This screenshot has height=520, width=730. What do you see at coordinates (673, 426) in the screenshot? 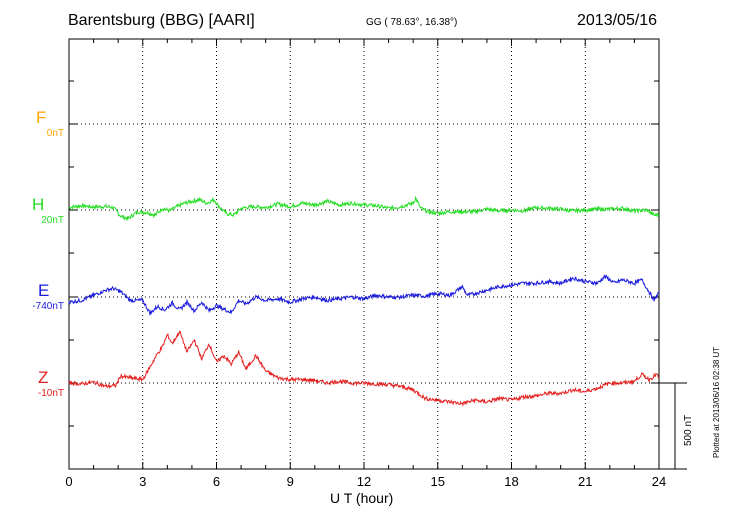
I see `scale-bar` at bounding box center [673, 426].